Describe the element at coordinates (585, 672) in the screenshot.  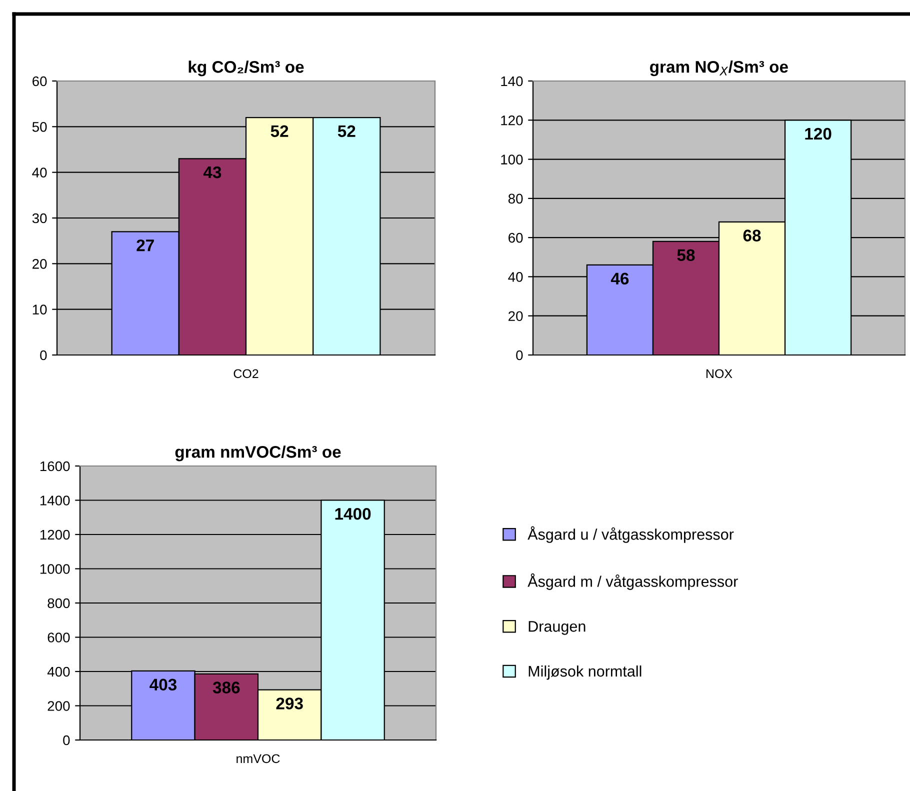
I see `legend-label: Miljøsok normtall` at that location.